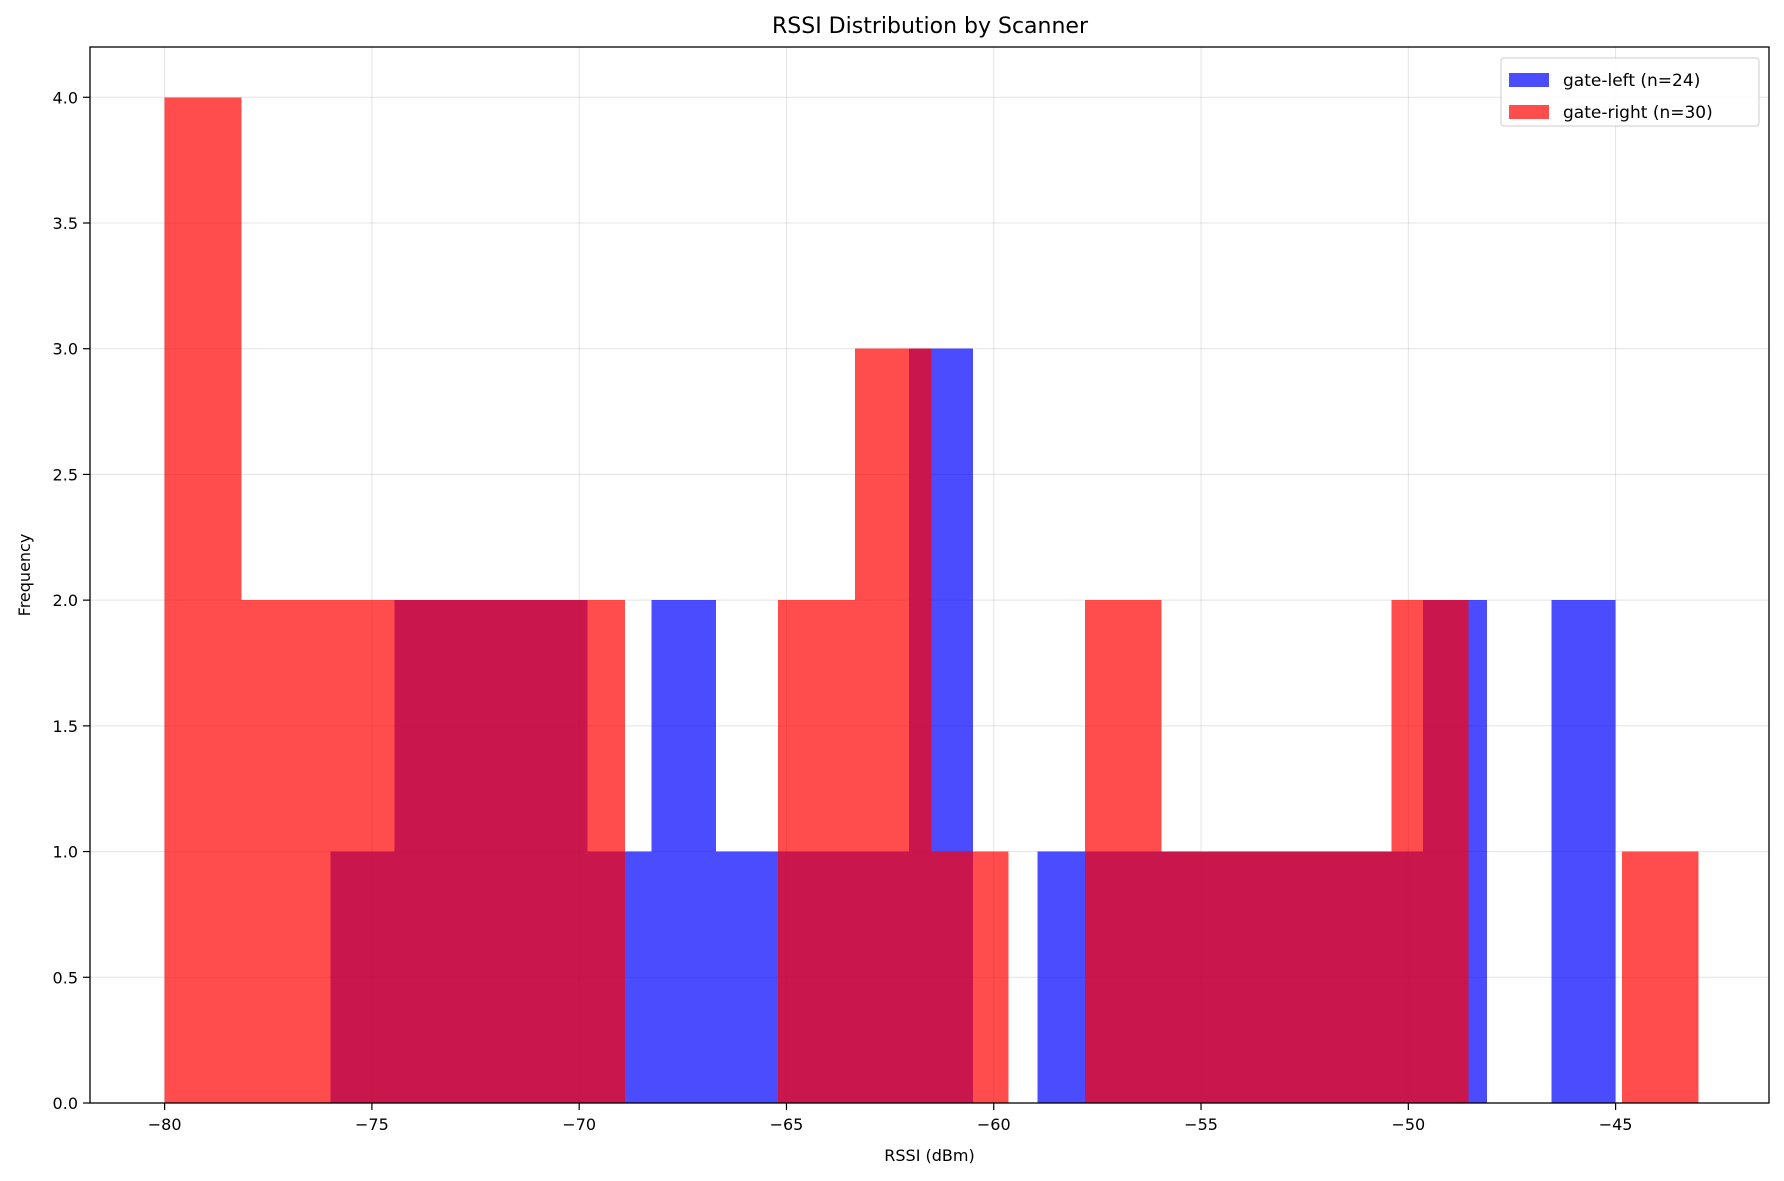 Image resolution: width=1784 pixels, height=1181 pixels. What do you see at coordinates (372, 1124) in the screenshot?
I see `x-tick-label: −75` at bounding box center [372, 1124].